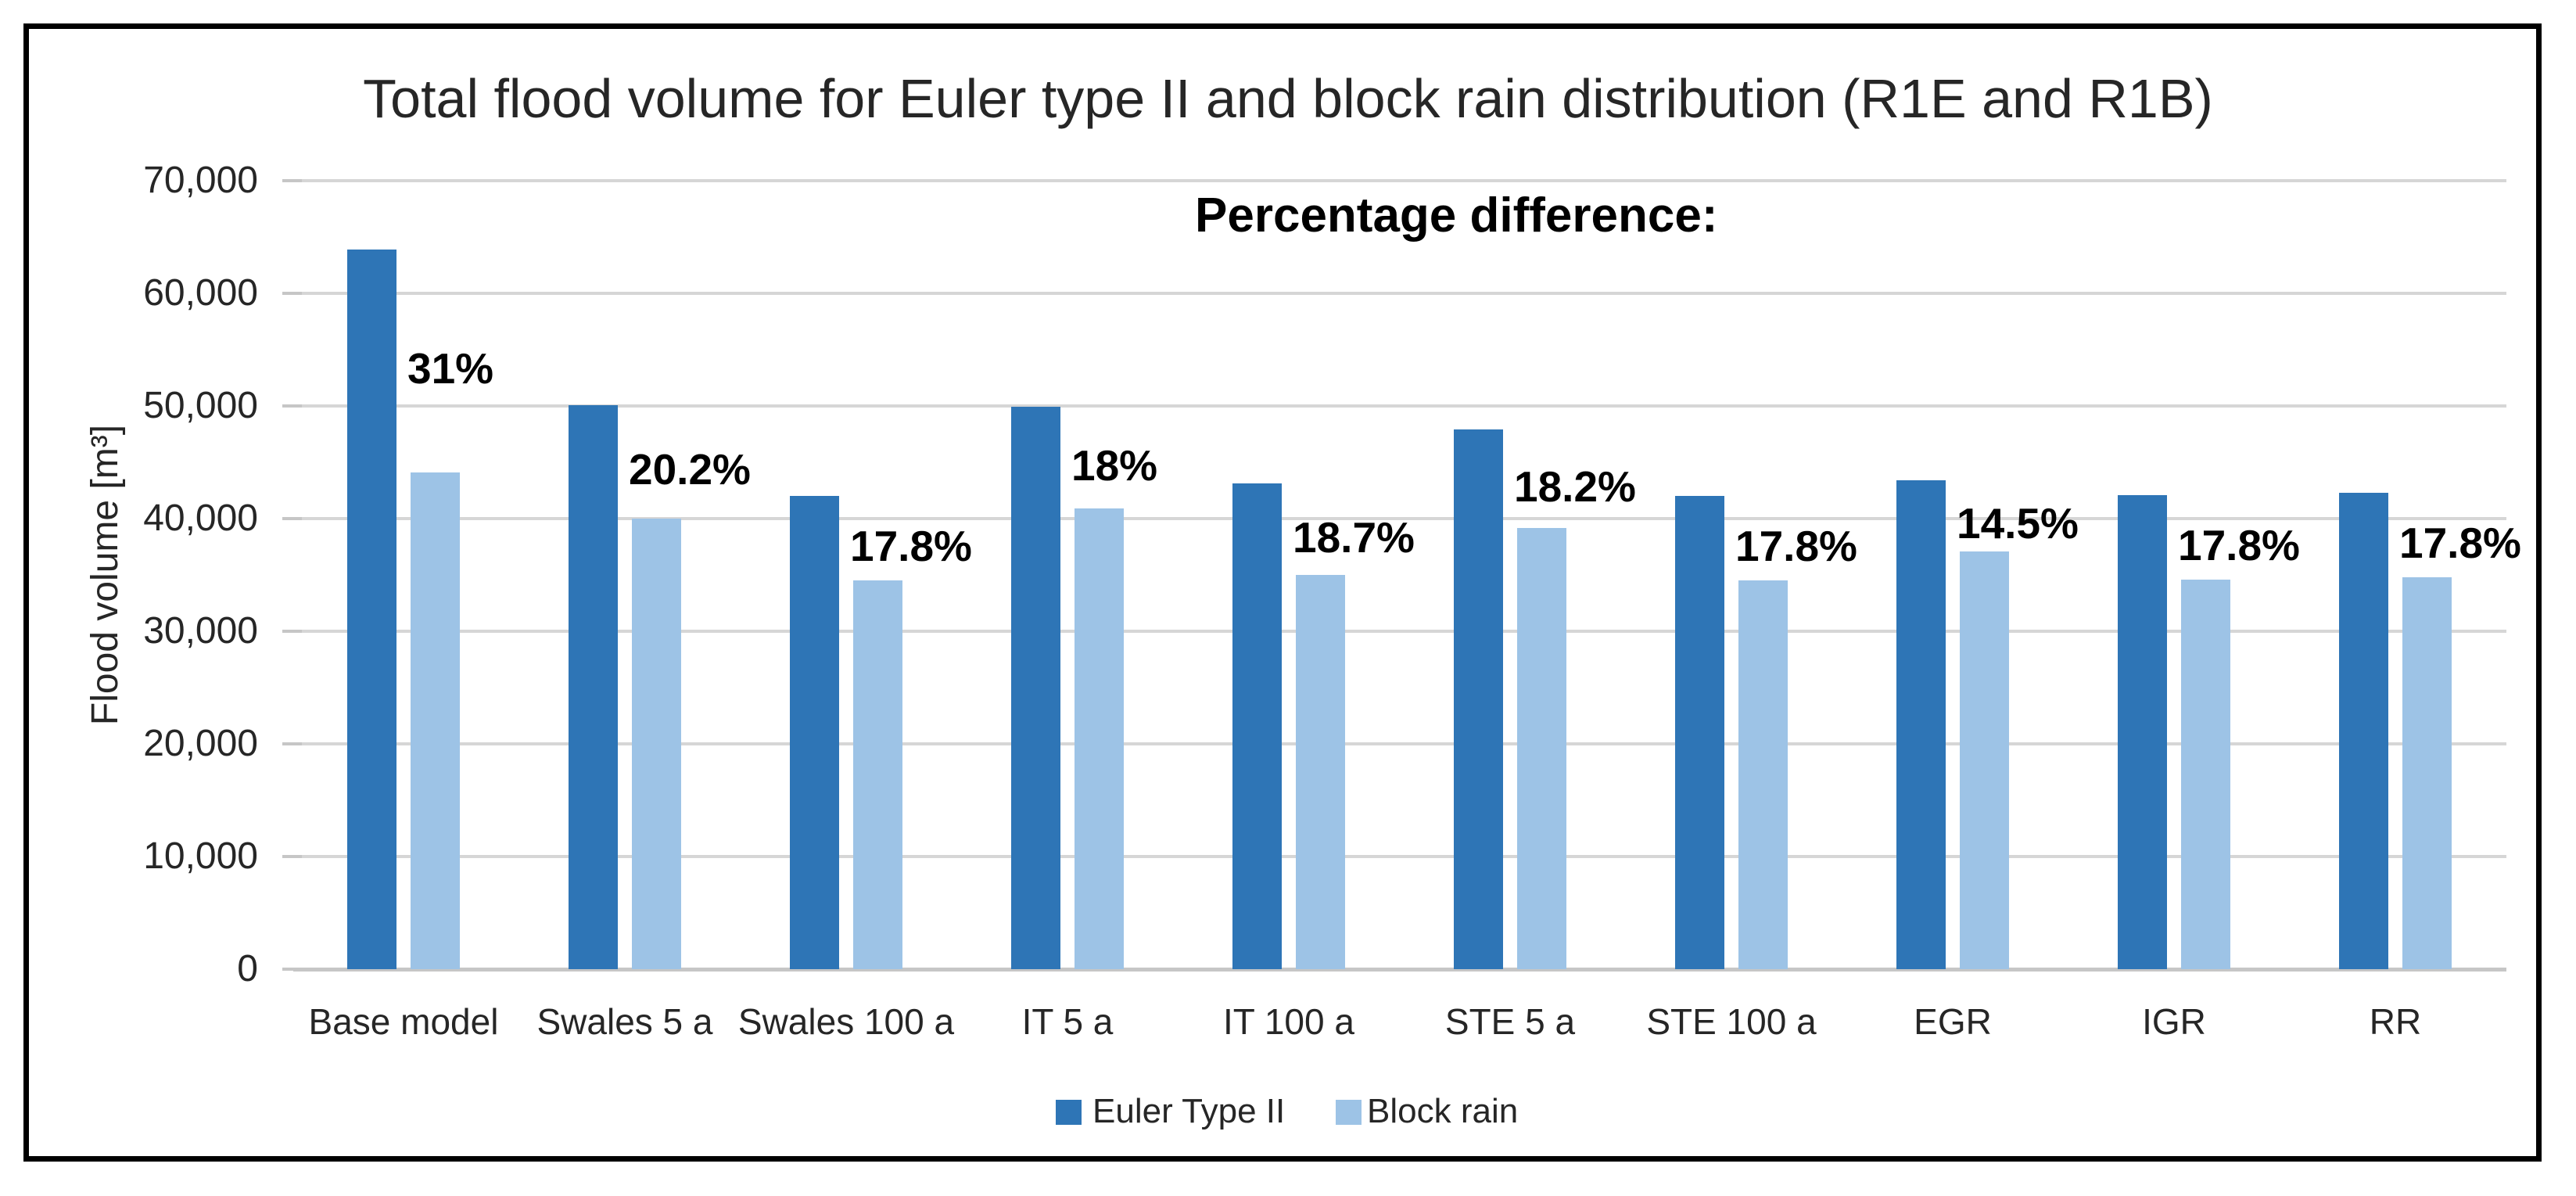 This screenshot has height=1196, width=2576. Describe the element at coordinates (1067, 1022) in the screenshot. I see `x-axis-category-label: IT 5 a` at that location.